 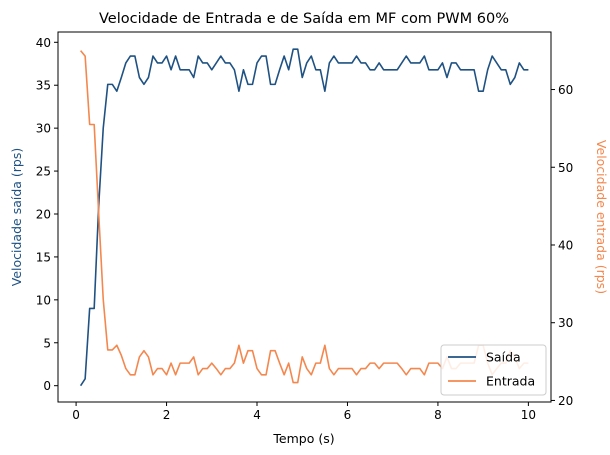 What do you see at coordinates (565, 323) in the screenshot?
I see `right-tick-label: 30` at bounding box center [565, 323].